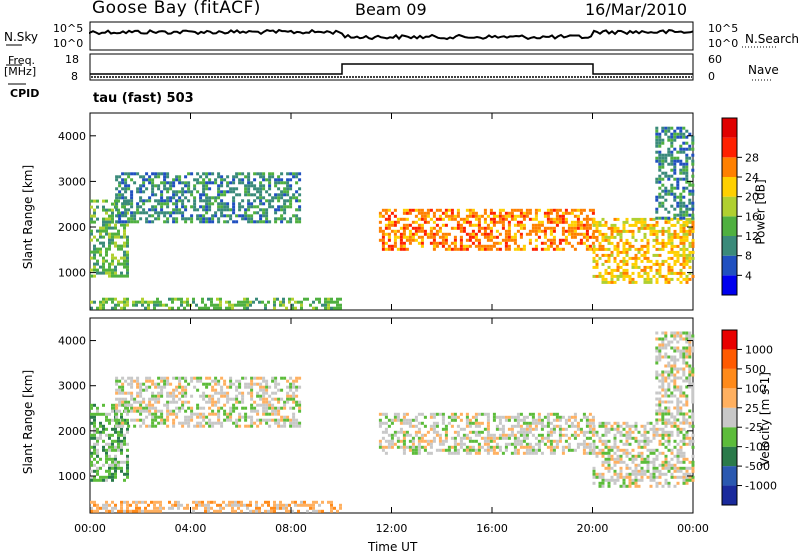  Describe the element at coordinates (755, 369) in the screenshot. I see `velocity-colorbar-tick-label: 500` at that location.